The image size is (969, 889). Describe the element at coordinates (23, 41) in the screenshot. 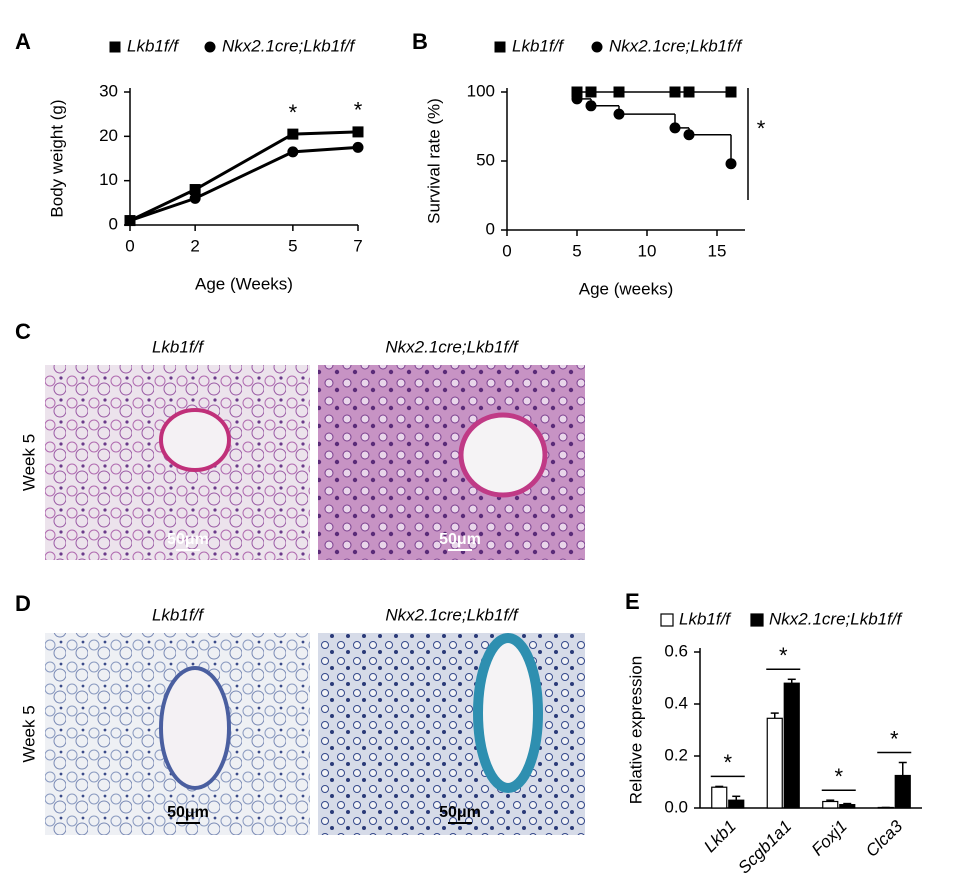

I see `panel-letter: A` at that location.